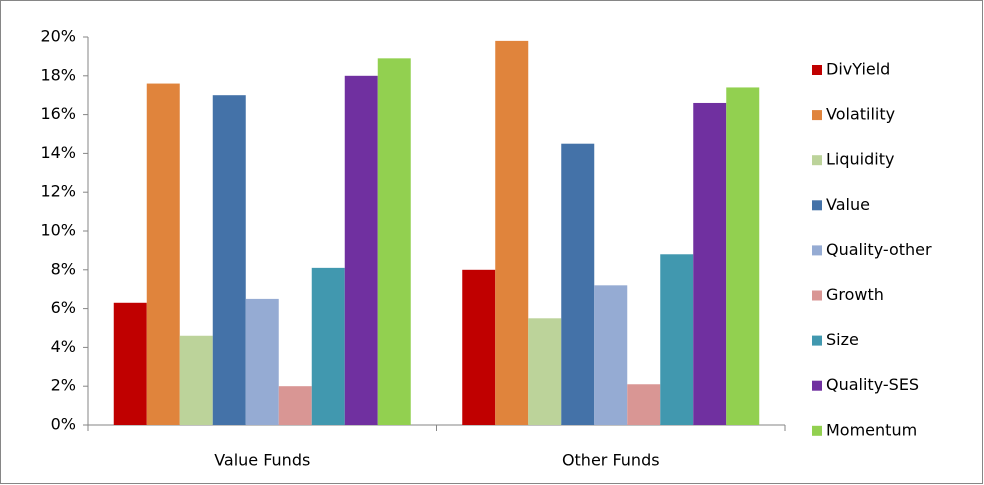  Describe the element at coordinates (848, 204) in the screenshot. I see `legend-label: Value` at that location.